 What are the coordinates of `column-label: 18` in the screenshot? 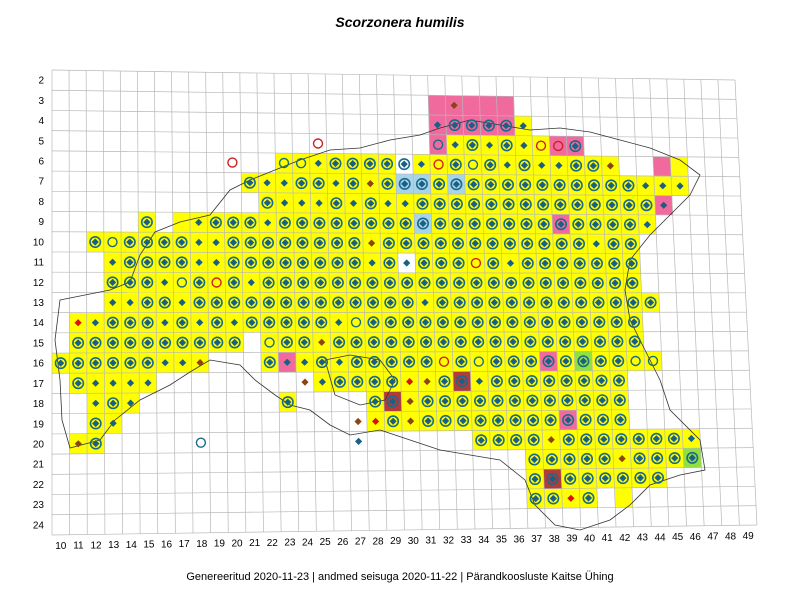 It's located at (202, 544).